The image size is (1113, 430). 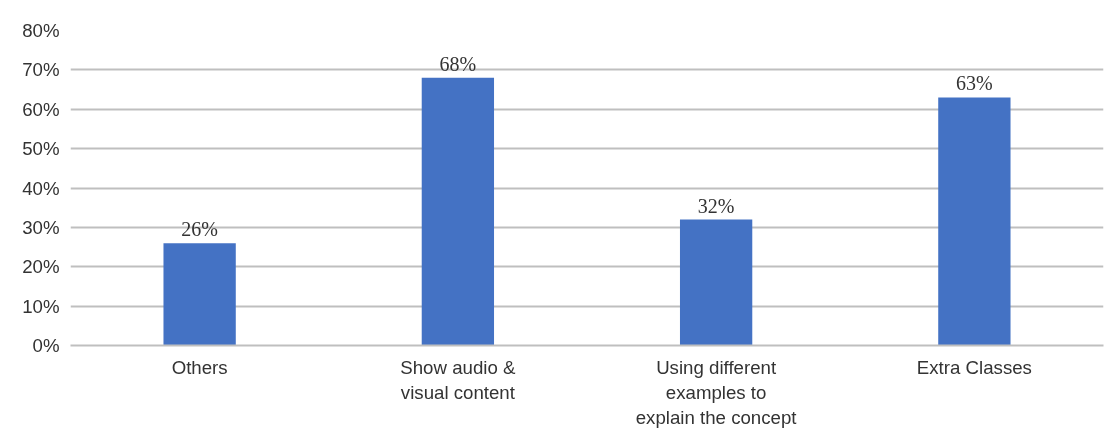 What do you see at coordinates (41, 267) in the screenshot?
I see `y-tick-label: 20%` at bounding box center [41, 267].